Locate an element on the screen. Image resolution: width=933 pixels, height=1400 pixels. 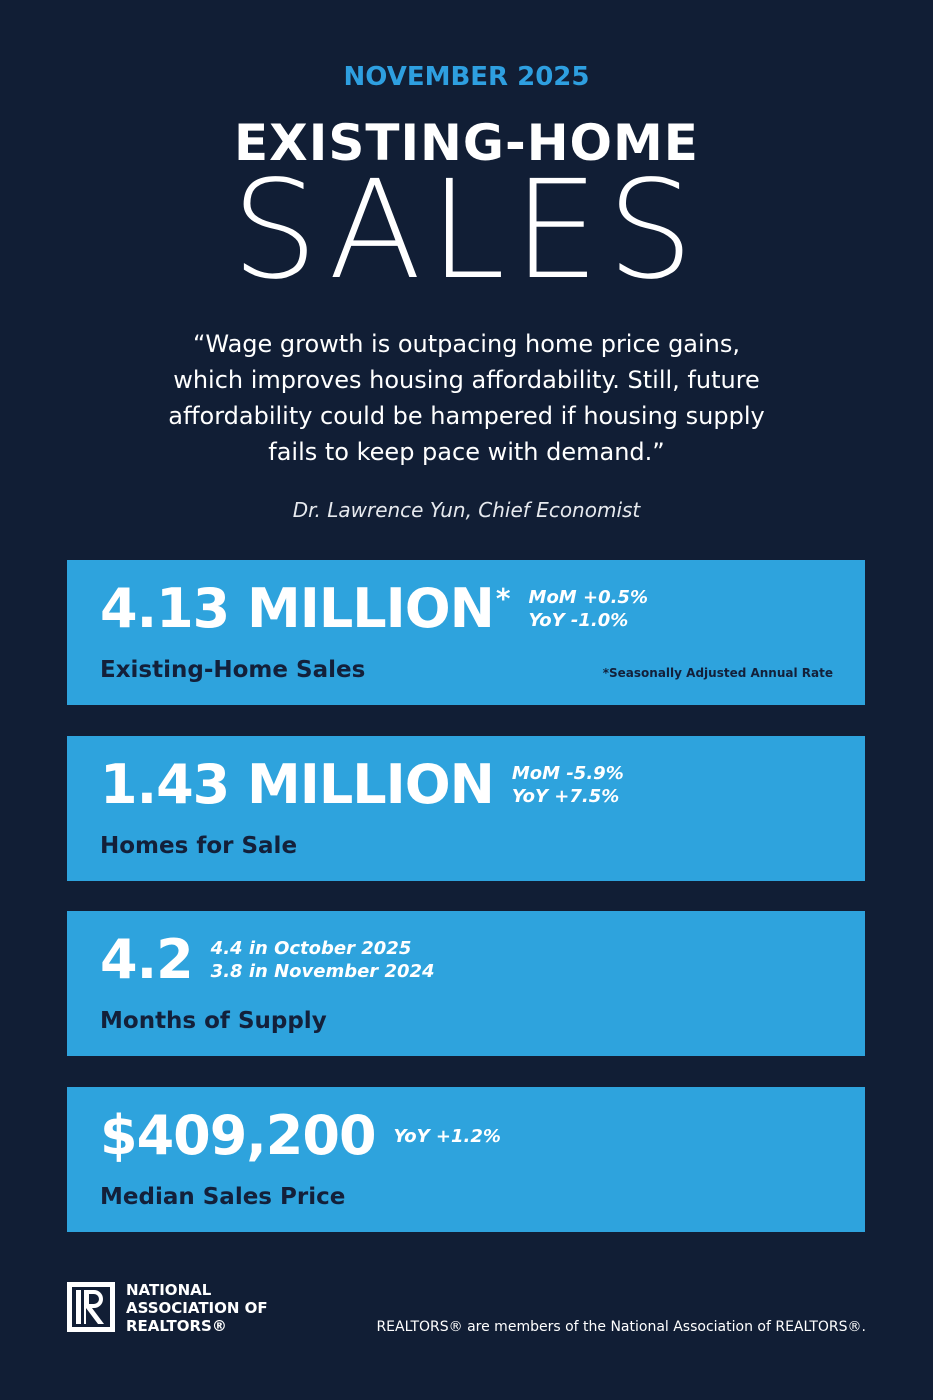
stat-line: YoY +1.2% is located at coordinates (447, 1136).